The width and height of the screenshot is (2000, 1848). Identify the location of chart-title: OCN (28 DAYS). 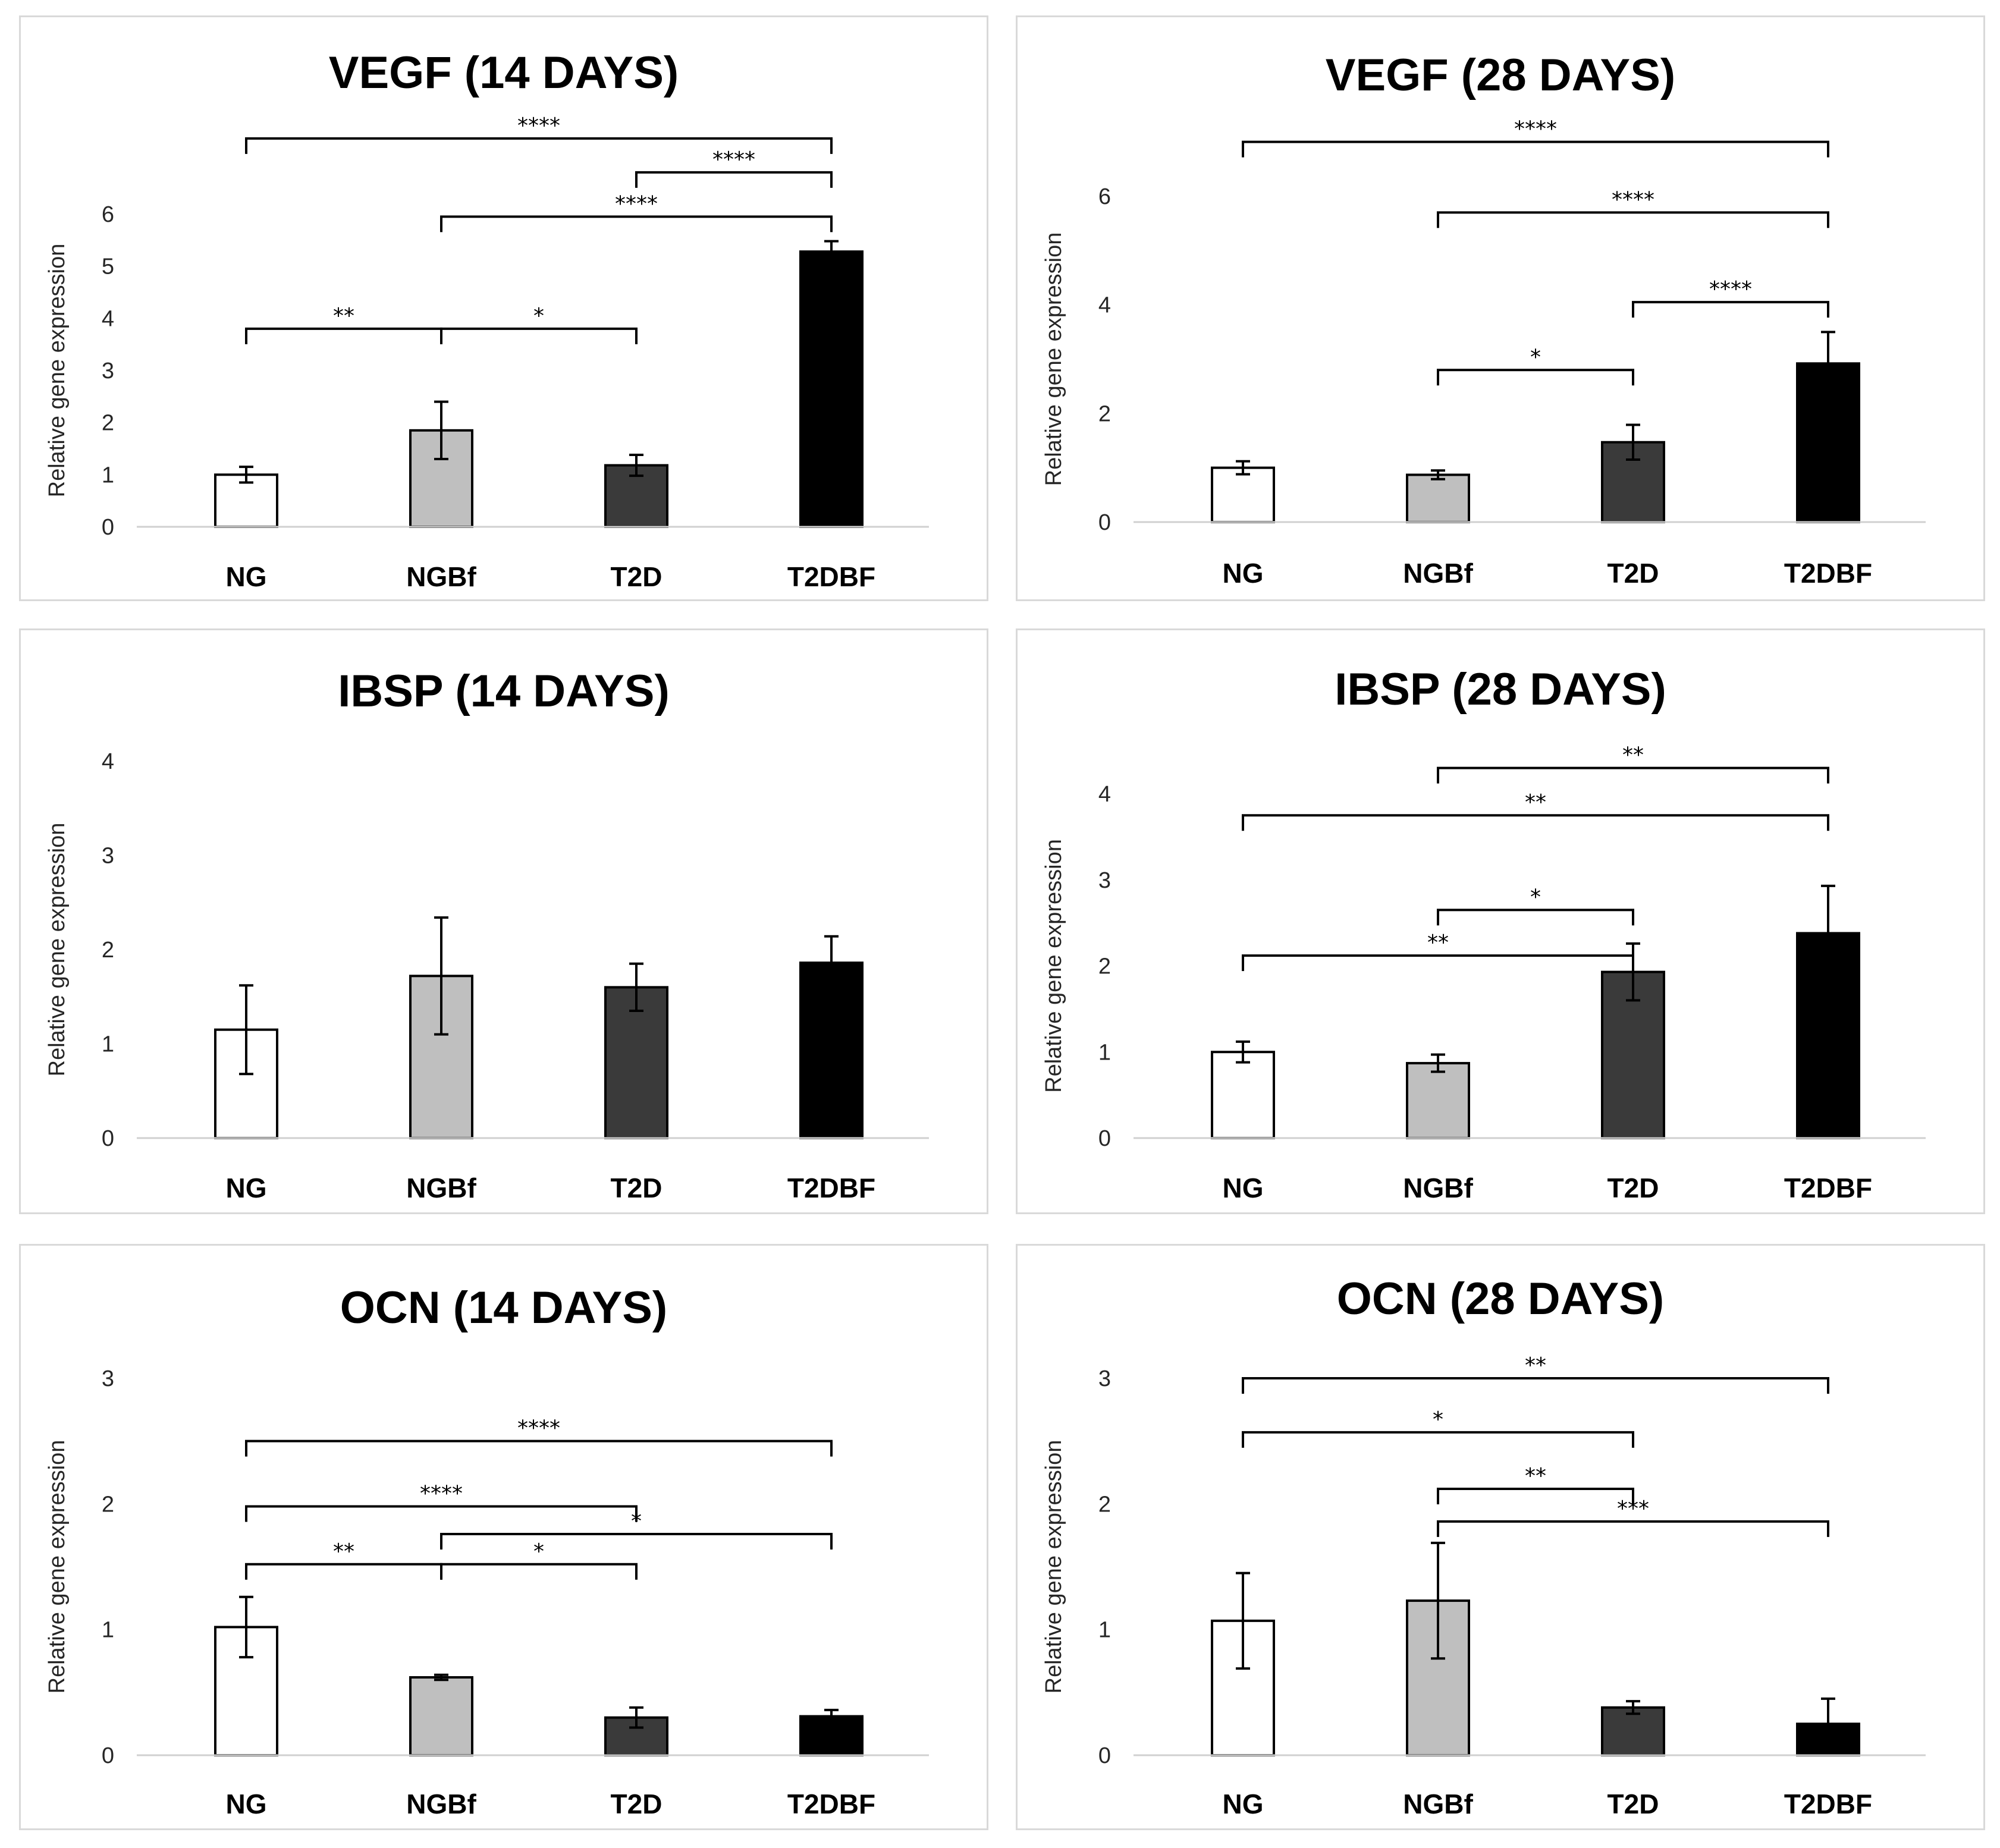
(1500, 1299).